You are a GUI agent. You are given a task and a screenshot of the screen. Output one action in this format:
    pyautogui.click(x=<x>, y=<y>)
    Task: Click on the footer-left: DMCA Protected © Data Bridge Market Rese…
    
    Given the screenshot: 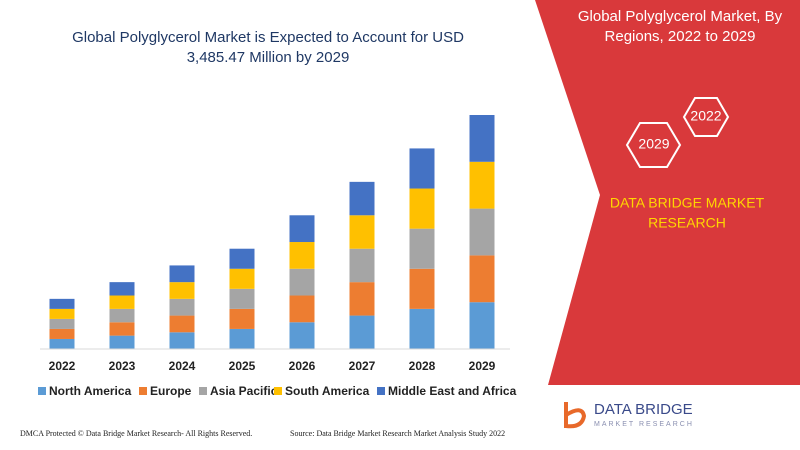 What is the action you would take?
    pyautogui.click(x=136, y=433)
    